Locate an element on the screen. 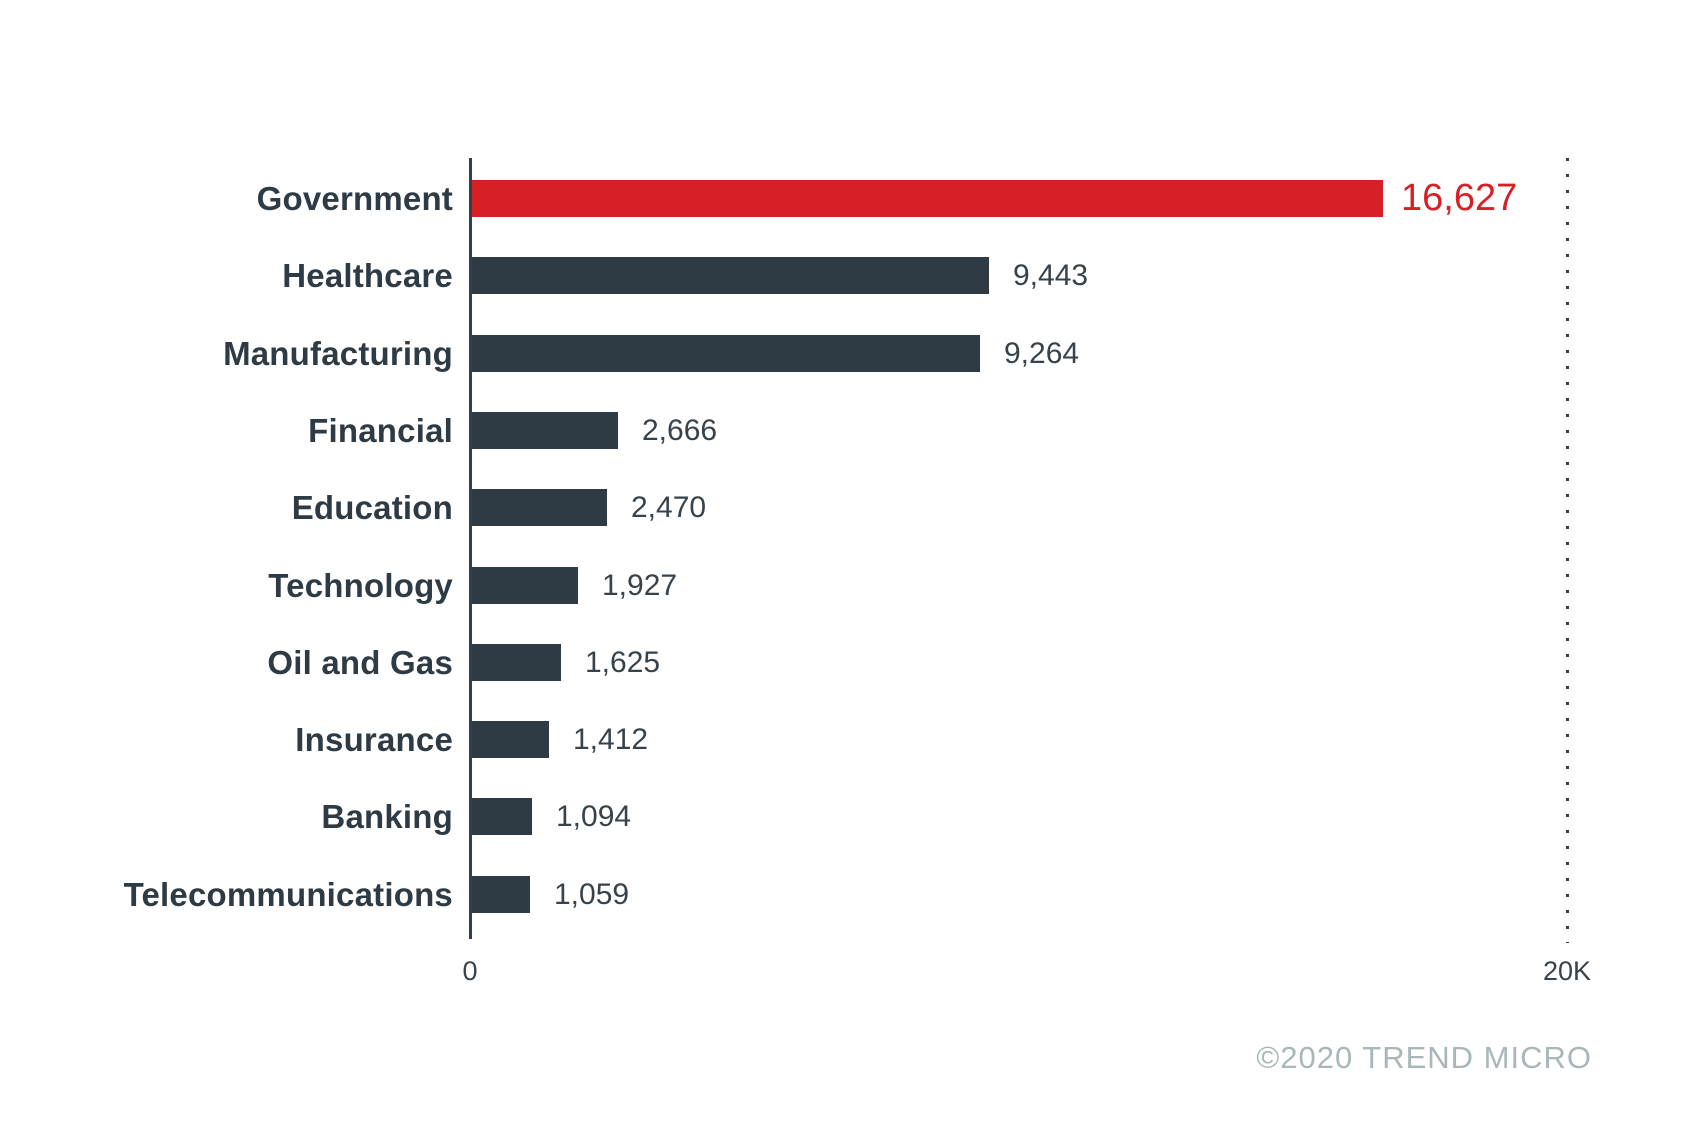  gridline-20k-dotted is located at coordinates (1567, 550).